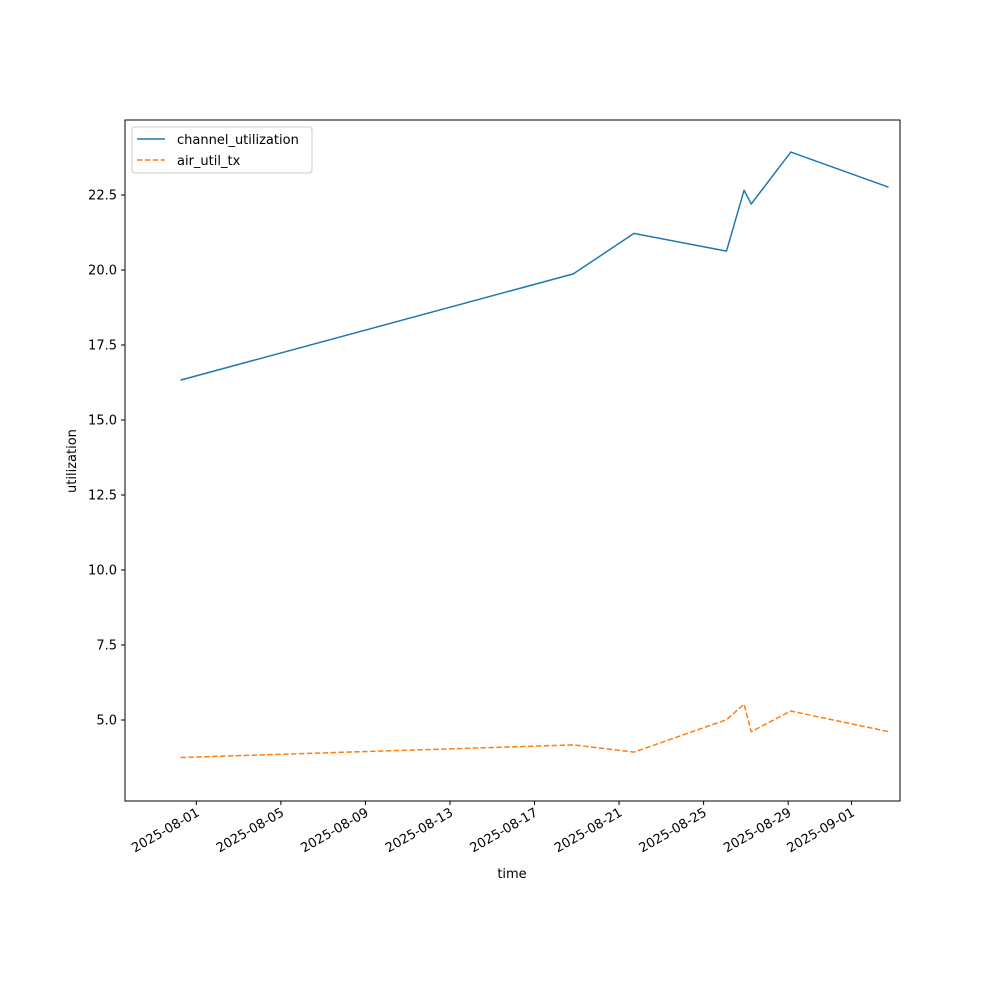 The width and height of the screenshot is (1000, 1000). What do you see at coordinates (102, 271) in the screenshot?
I see `y-tick-label: 20.0` at bounding box center [102, 271].